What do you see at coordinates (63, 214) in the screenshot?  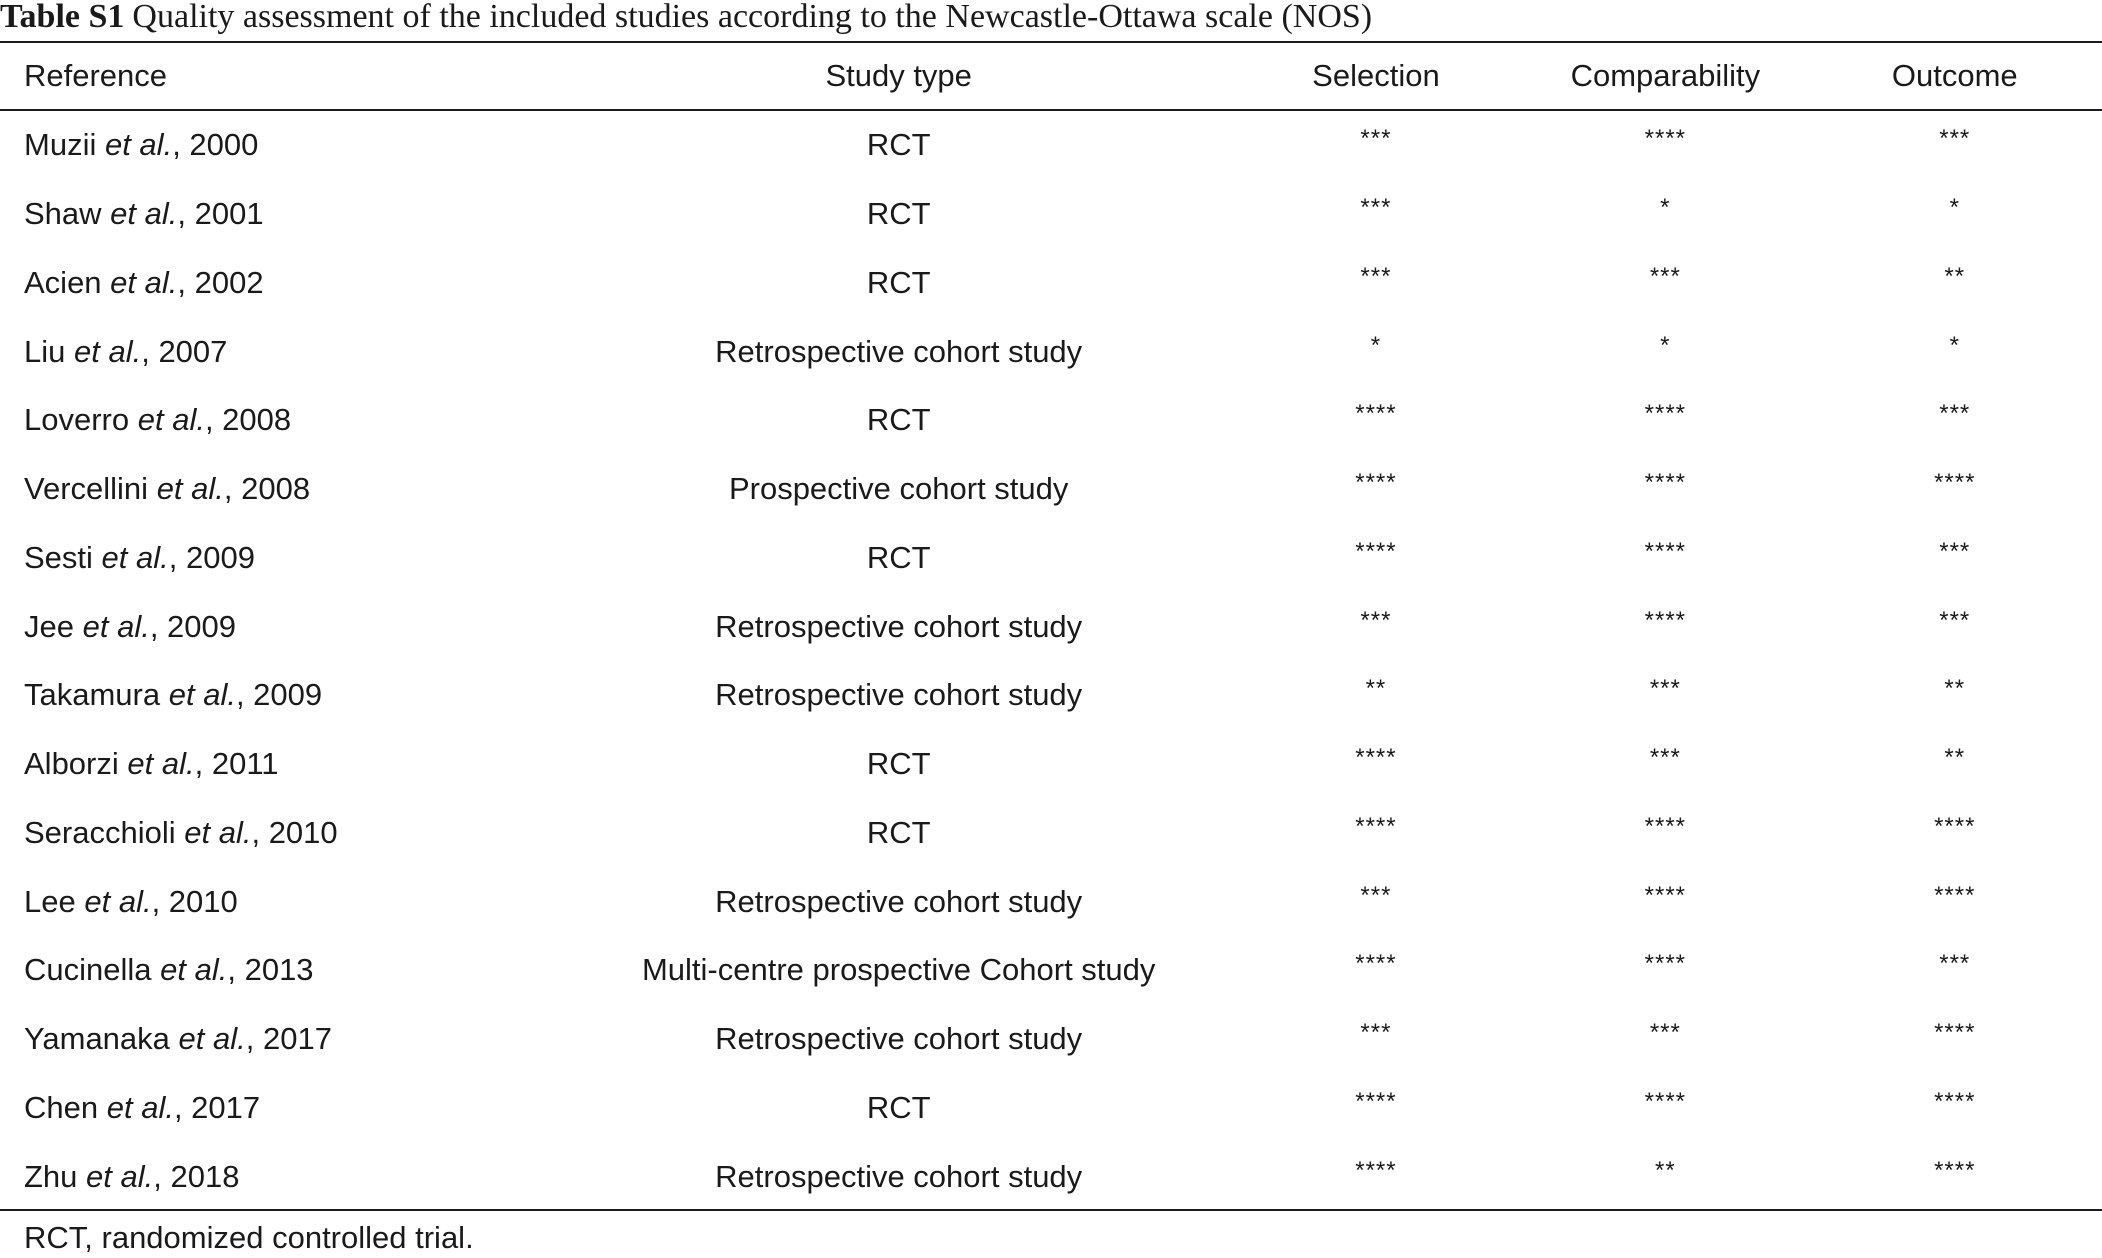 I see `reference-author: Shaw` at bounding box center [63, 214].